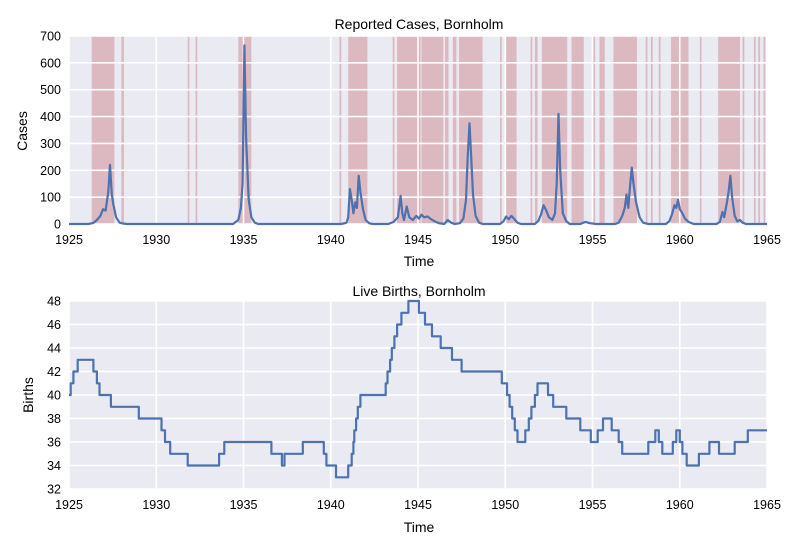 This screenshot has width=800, height=555. Describe the element at coordinates (418, 291) in the screenshot. I see `chart-title: Live Births, Bornholm` at that location.